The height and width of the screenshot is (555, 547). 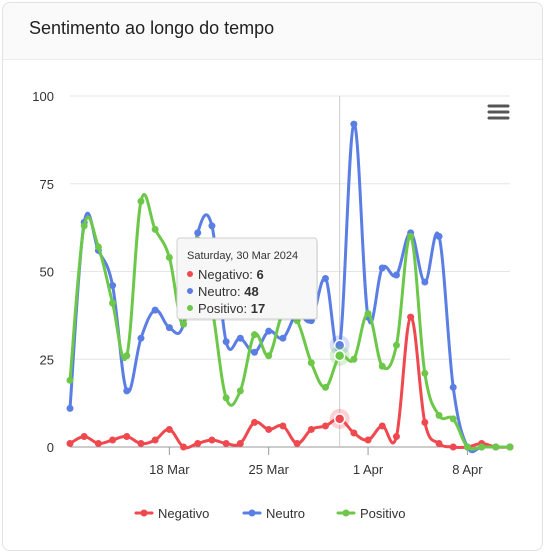 What do you see at coordinates (47, 184) in the screenshot?
I see `y-tick-label: 75` at bounding box center [47, 184].